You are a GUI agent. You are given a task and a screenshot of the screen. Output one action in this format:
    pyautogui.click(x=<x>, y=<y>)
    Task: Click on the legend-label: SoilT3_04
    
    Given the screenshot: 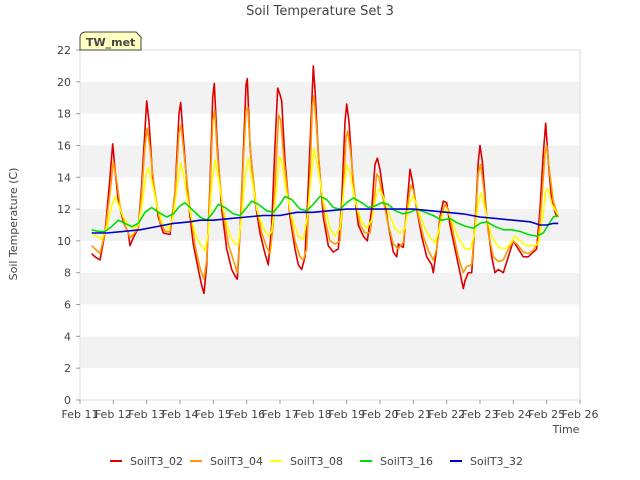 What is the action you would take?
    pyautogui.click(x=236, y=461)
    